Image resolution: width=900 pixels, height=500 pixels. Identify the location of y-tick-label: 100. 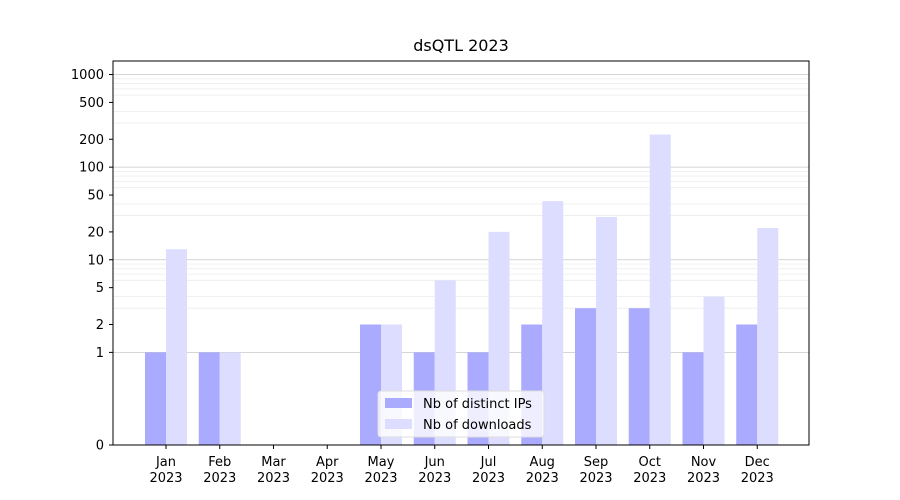
(91, 168).